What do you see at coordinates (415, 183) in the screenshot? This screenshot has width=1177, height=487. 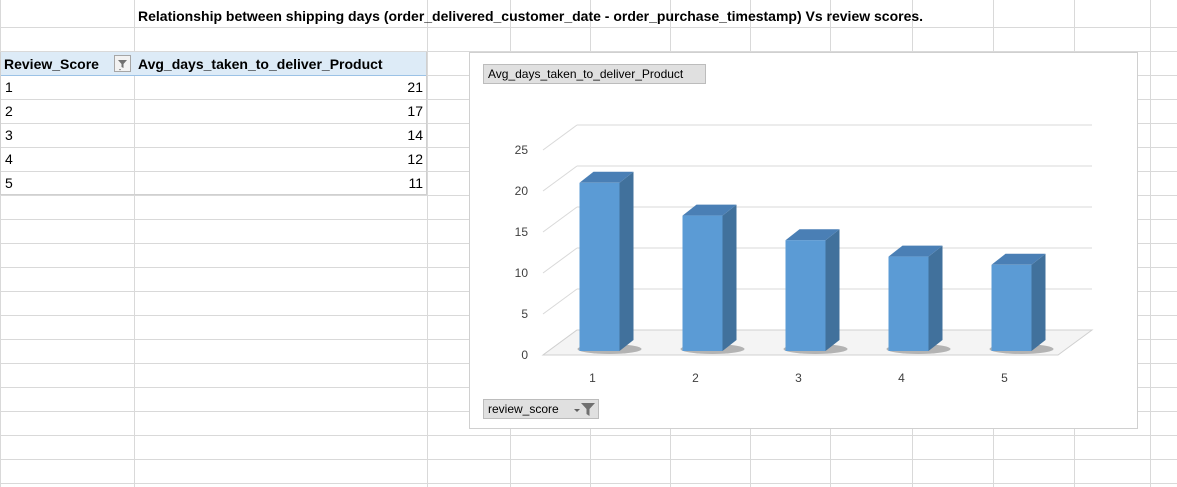 I see `pivot-cell-avg: 11` at bounding box center [415, 183].